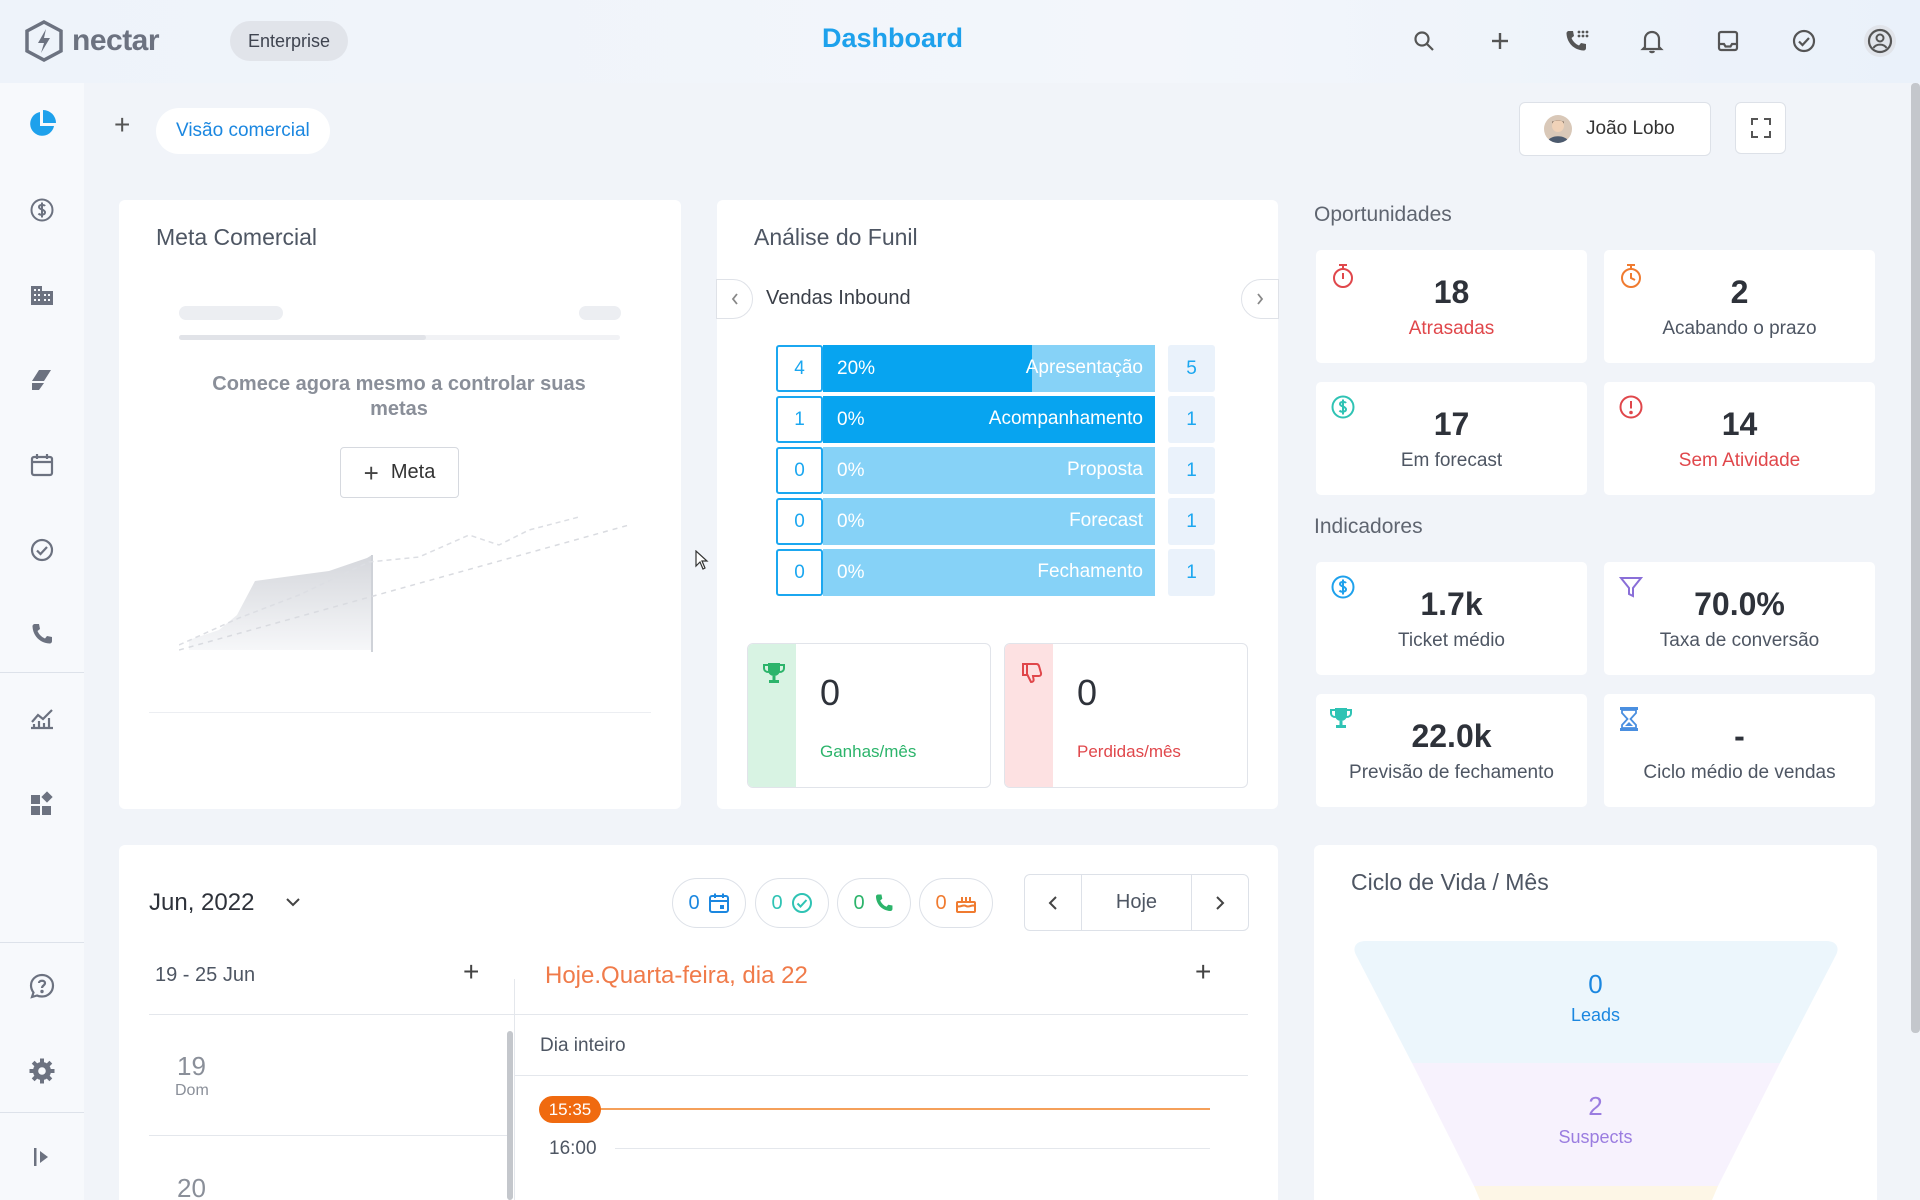 Image resolution: width=1920 pixels, height=1200 pixels. Describe the element at coordinates (1220, 902) in the screenshot. I see `next-week-button` at that location.